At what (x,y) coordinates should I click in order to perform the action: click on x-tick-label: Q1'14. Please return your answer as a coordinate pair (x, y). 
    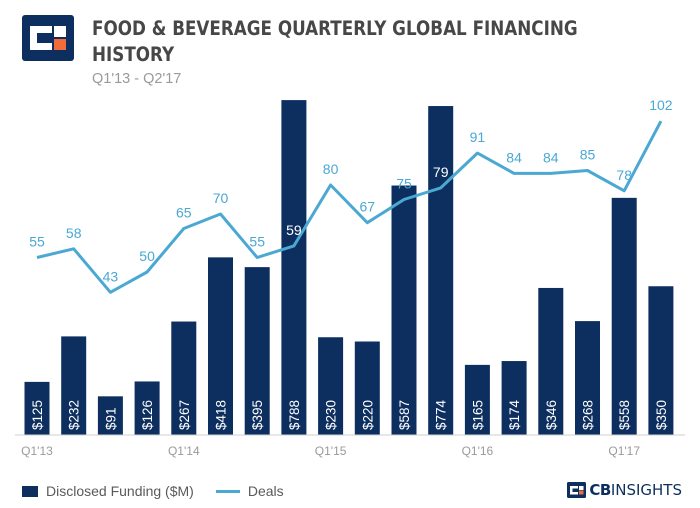
    Looking at the image, I should click on (184, 451).